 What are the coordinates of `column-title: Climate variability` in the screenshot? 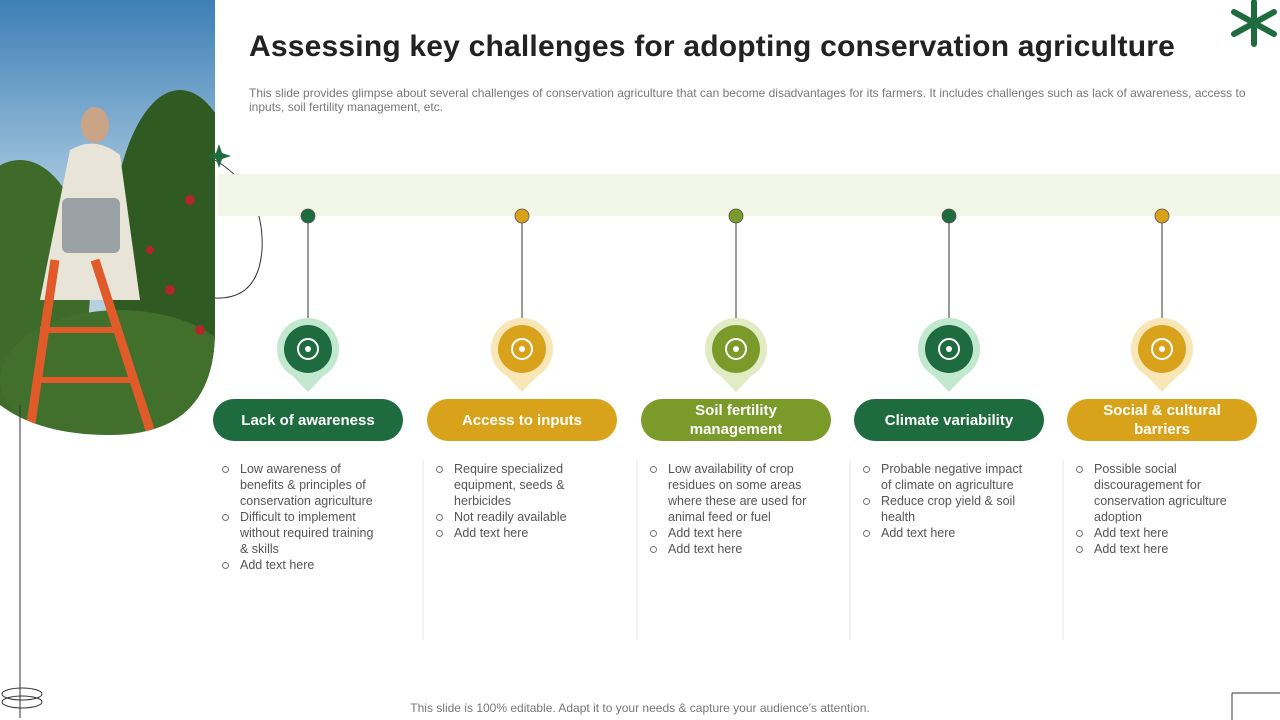 It's located at (949, 420).